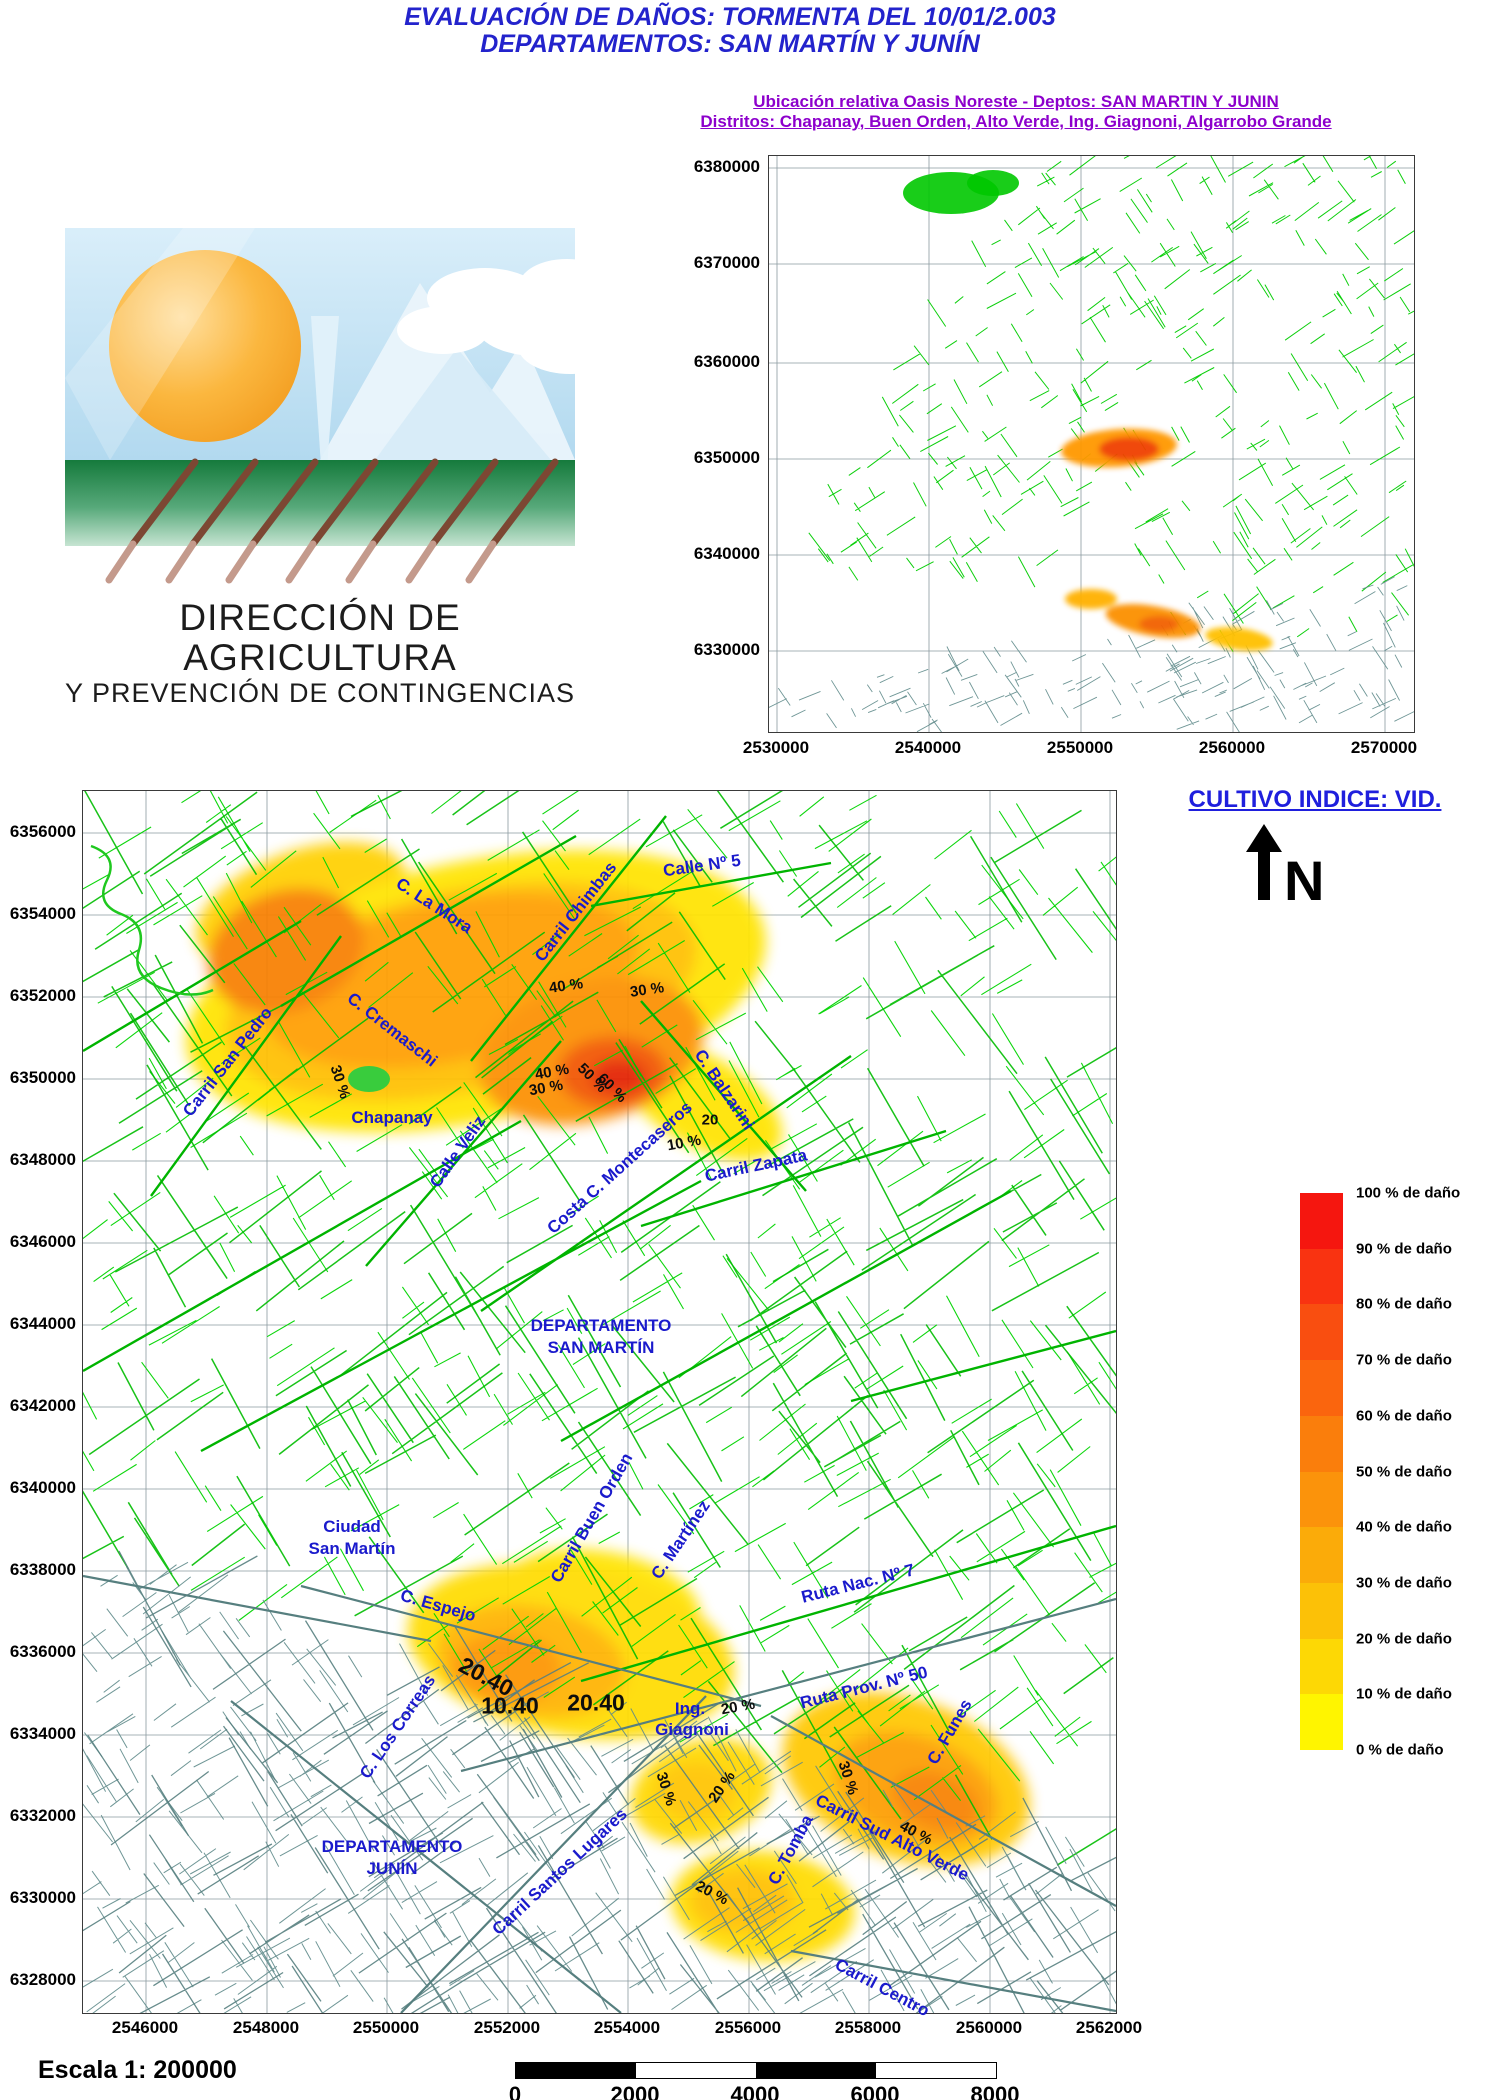 This screenshot has height=2100, width=1485. Describe the element at coordinates (599, 1787) in the screenshot. I see `gray-parcels-fine` at that location.